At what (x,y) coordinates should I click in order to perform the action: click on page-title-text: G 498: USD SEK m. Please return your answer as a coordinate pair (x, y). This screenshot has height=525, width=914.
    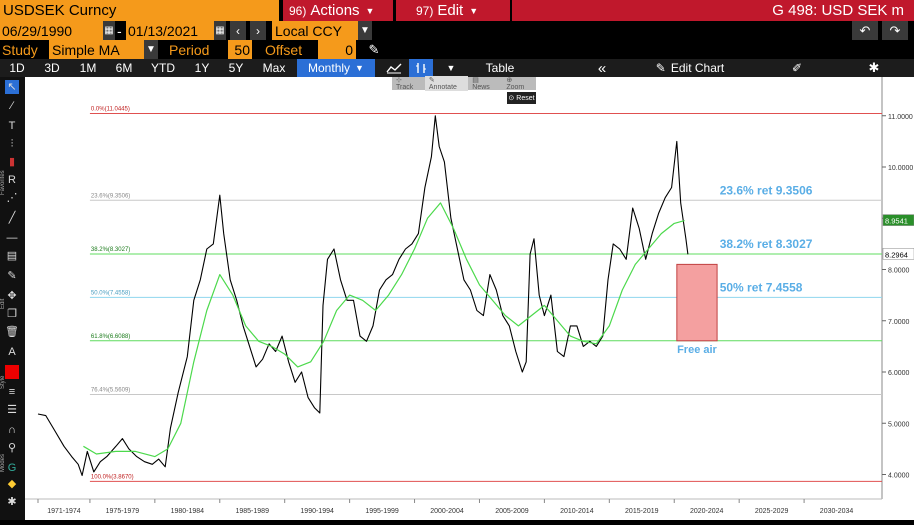
    Looking at the image, I should click on (838, 10).